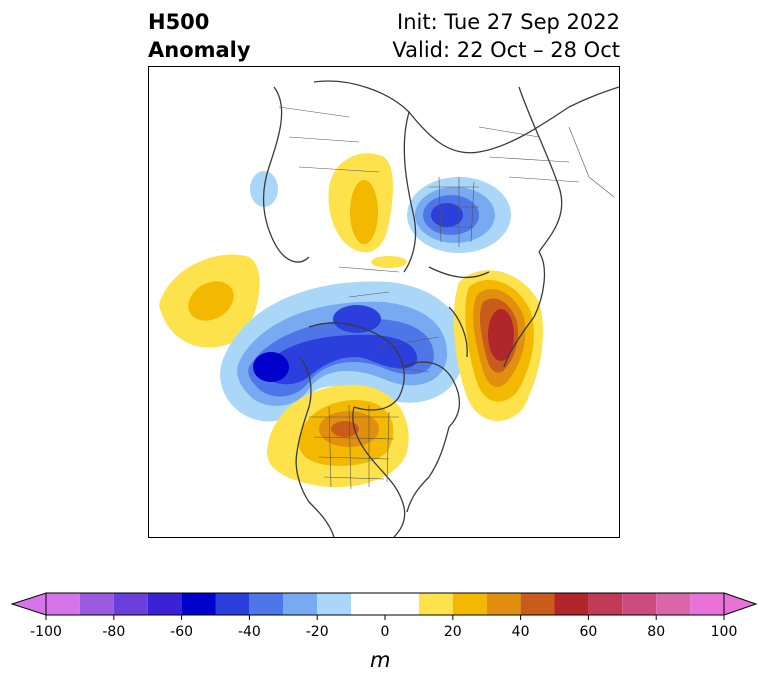 This screenshot has width=768, height=684. What do you see at coordinates (385, 632) in the screenshot?
I see `colorbar-tick-label: 0` at bounding box center [385, 632].